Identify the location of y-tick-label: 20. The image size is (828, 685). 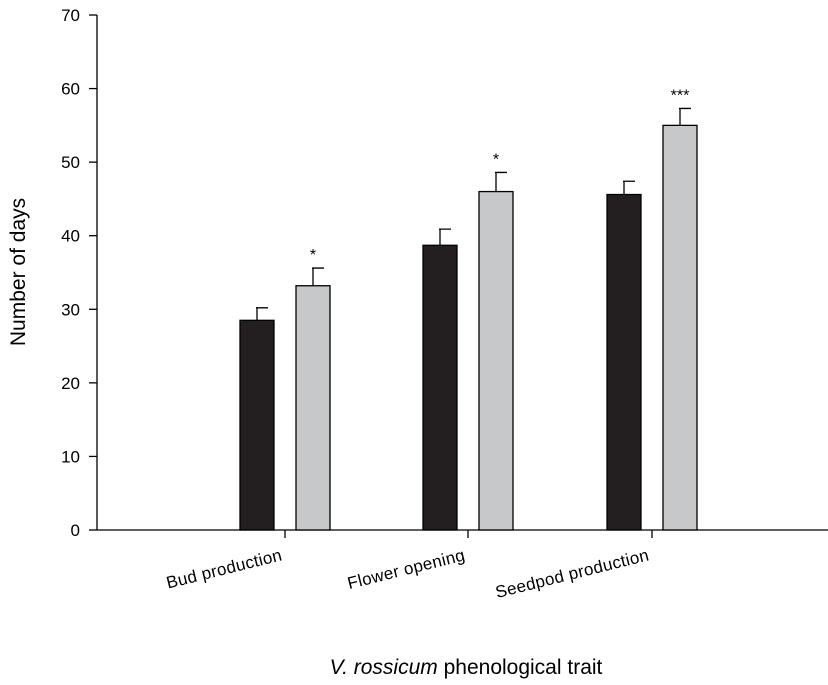
(70, 383).